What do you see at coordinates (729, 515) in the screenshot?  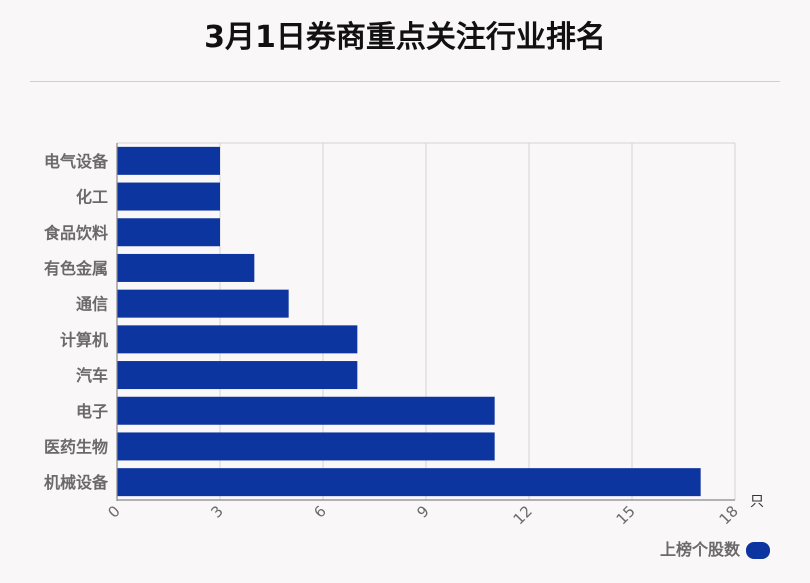 I see `x-tick-label: 18` at bounding box center [729, 515].